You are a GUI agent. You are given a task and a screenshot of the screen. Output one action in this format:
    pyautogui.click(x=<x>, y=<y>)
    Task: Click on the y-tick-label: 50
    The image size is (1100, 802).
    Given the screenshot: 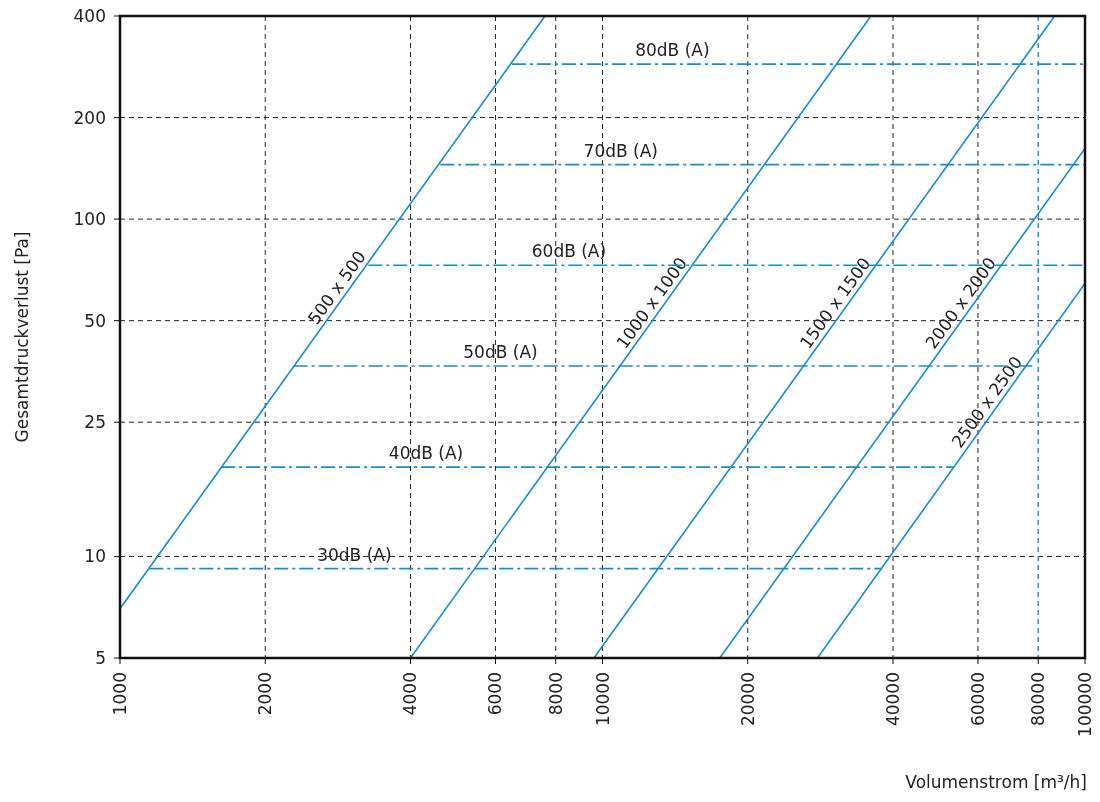 What is the action you would take?
    pyautogui.click(x=95, y=320)
    